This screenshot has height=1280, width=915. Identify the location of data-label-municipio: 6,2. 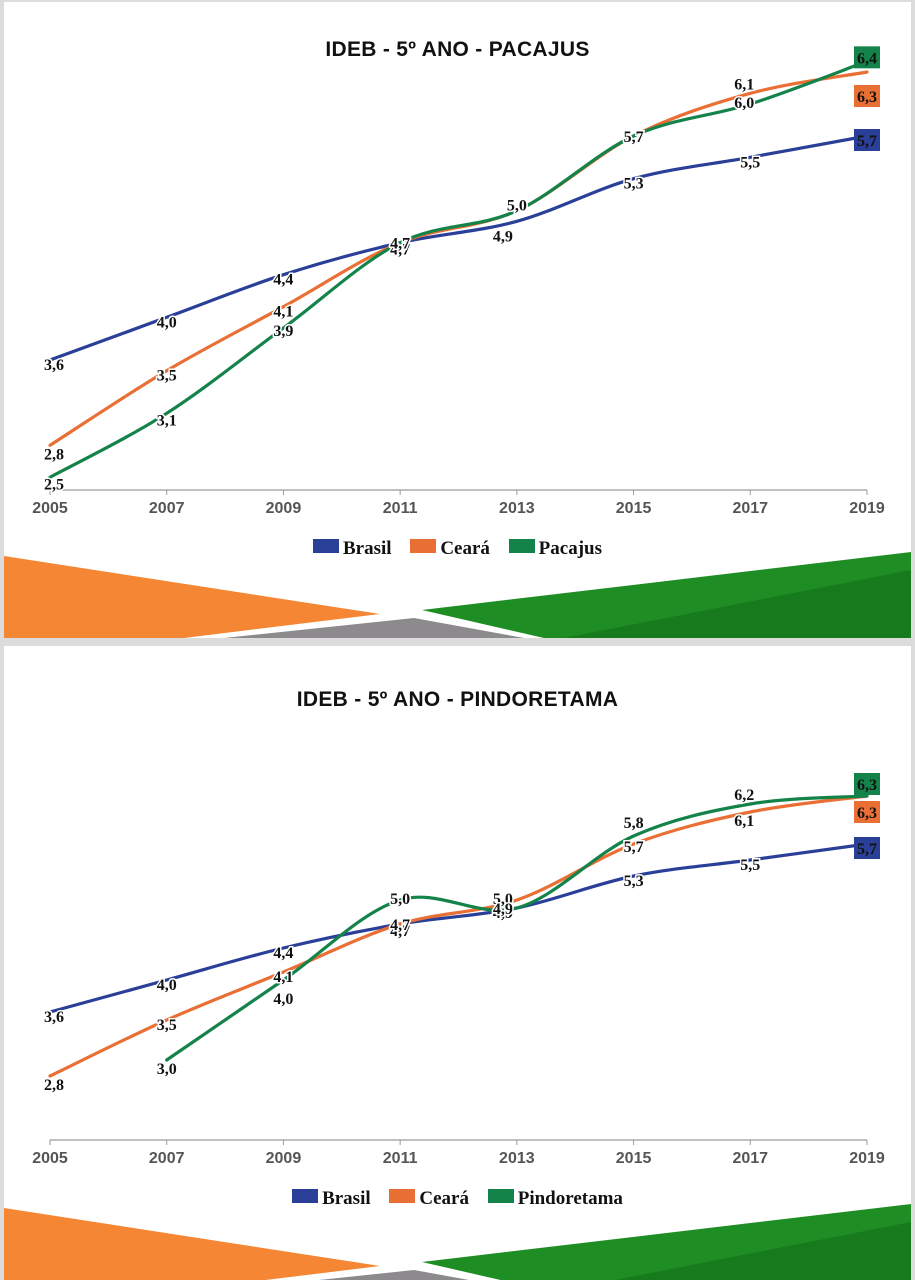
(744, 795).